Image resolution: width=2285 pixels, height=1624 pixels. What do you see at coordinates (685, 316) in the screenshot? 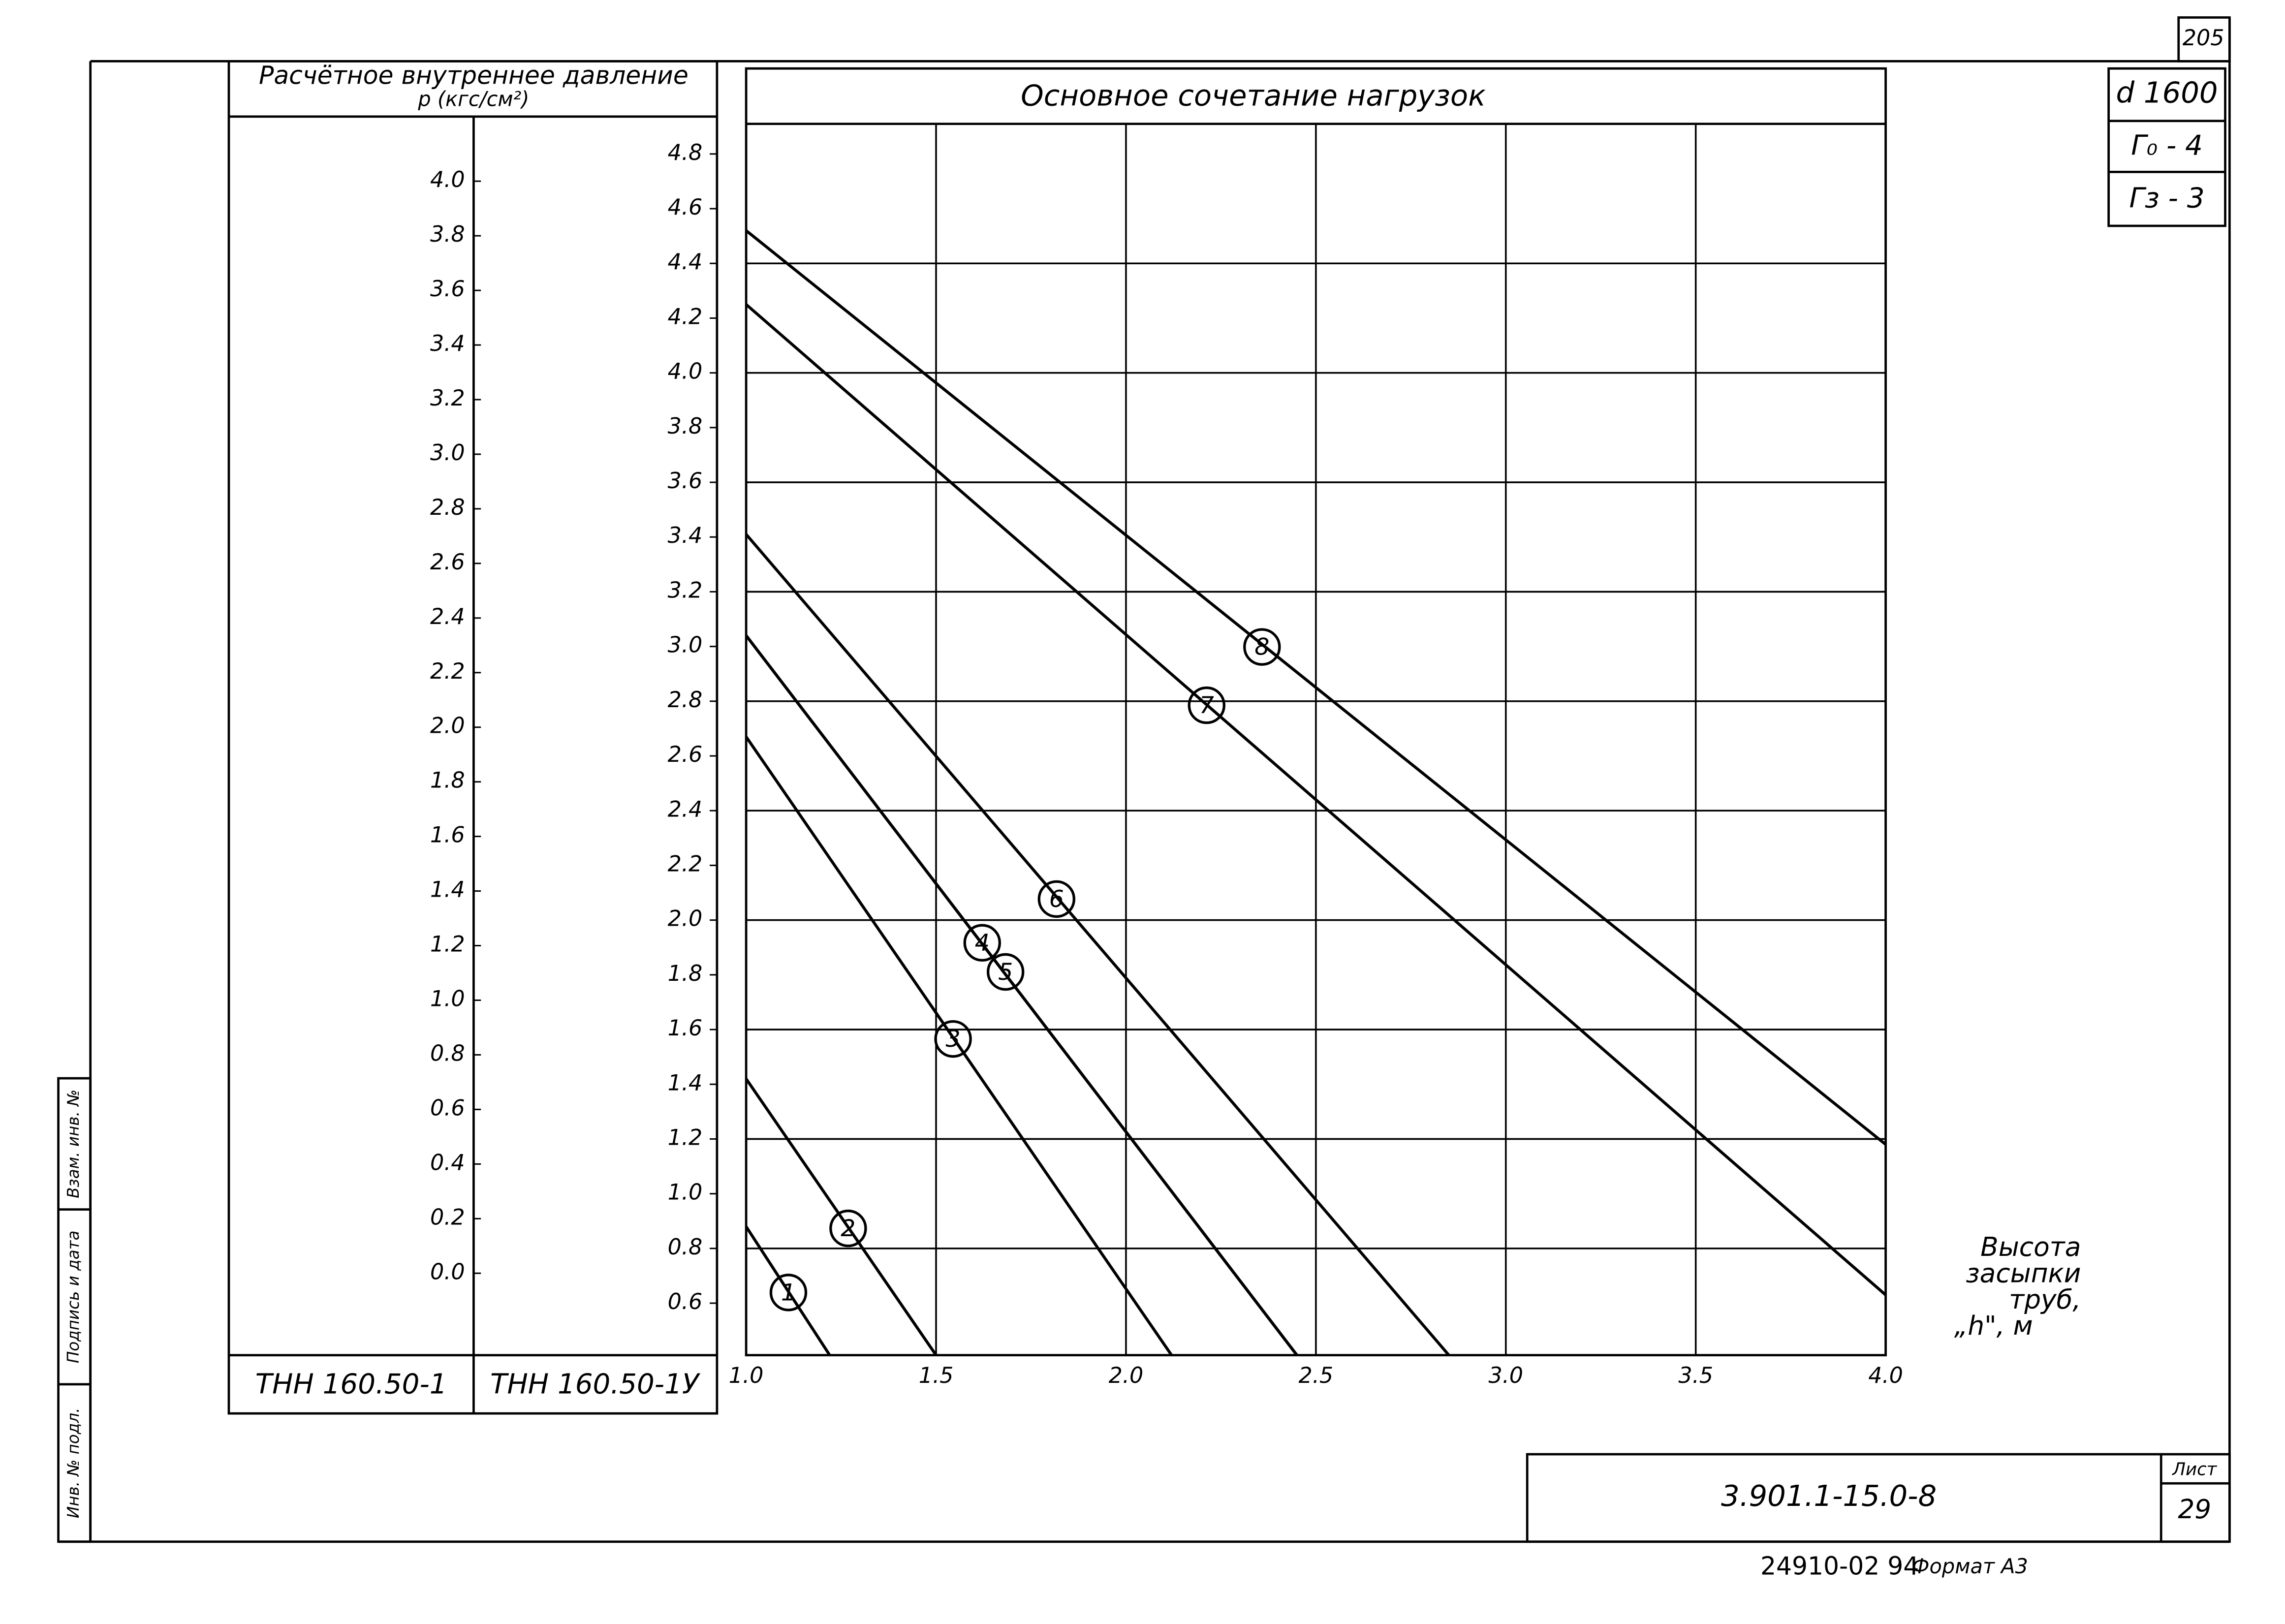
I see `y-tick-label: 4.2` at bounding box center [685, 316].